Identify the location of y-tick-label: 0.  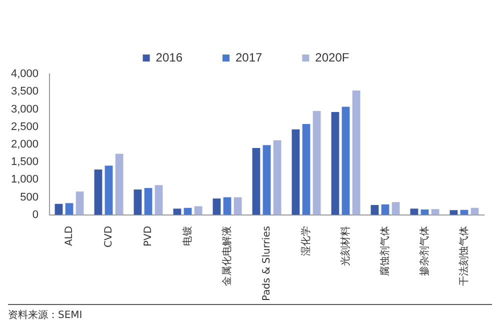
(35, 214).